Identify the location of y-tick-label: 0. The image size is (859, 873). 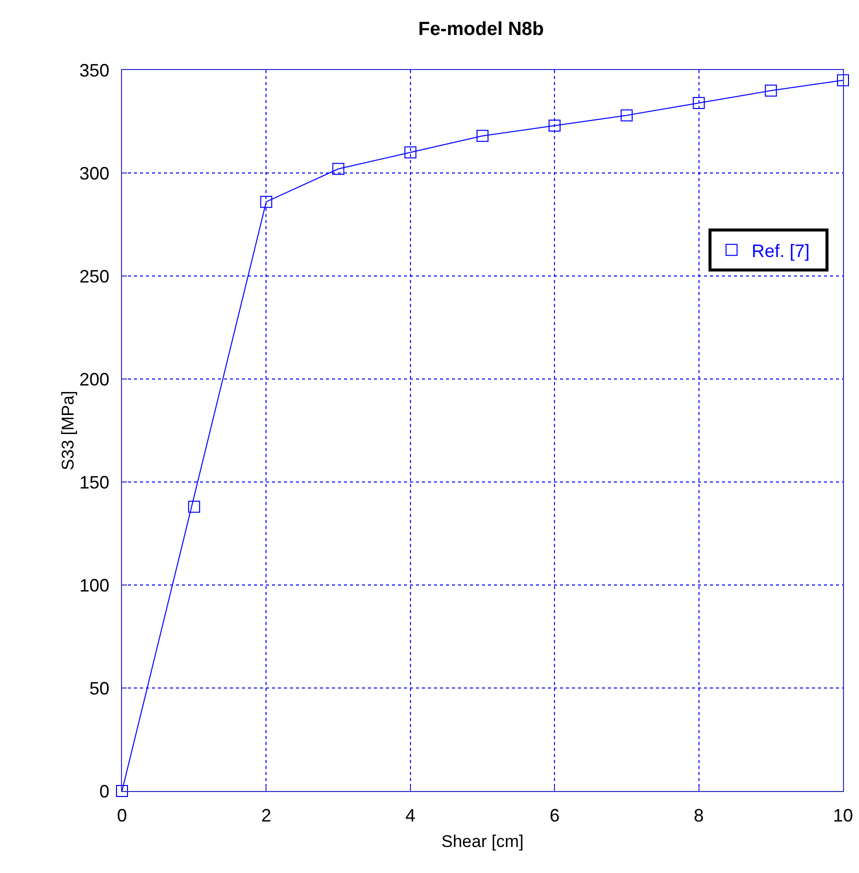
(104, 791).